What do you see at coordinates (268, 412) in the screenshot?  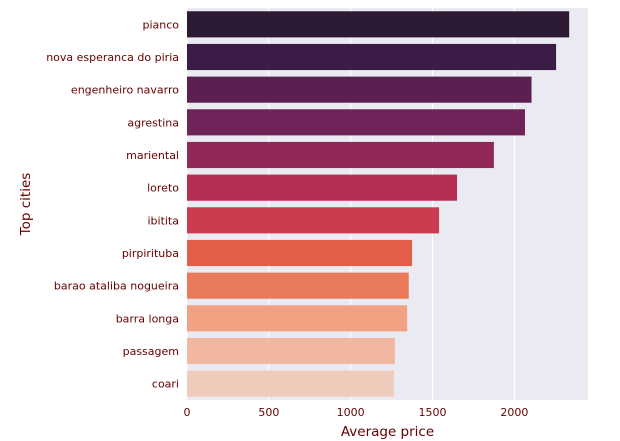 I see `x-tick-label: 500` at bounding box center [268, 412].